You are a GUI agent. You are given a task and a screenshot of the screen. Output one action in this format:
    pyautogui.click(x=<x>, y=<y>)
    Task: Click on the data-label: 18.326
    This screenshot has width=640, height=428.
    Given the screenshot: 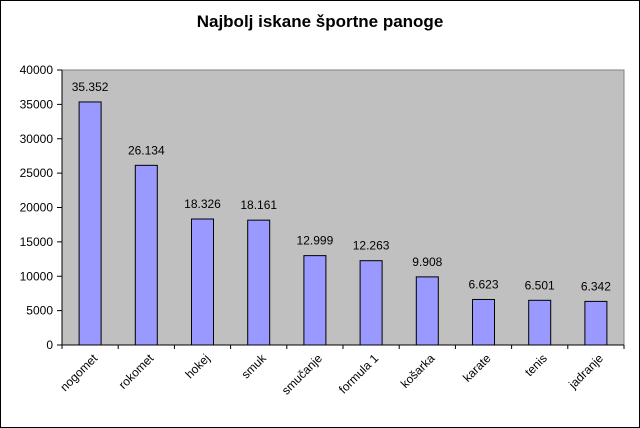 What is the action you would take?
    pyautogui.click(x=202, y=204)
    